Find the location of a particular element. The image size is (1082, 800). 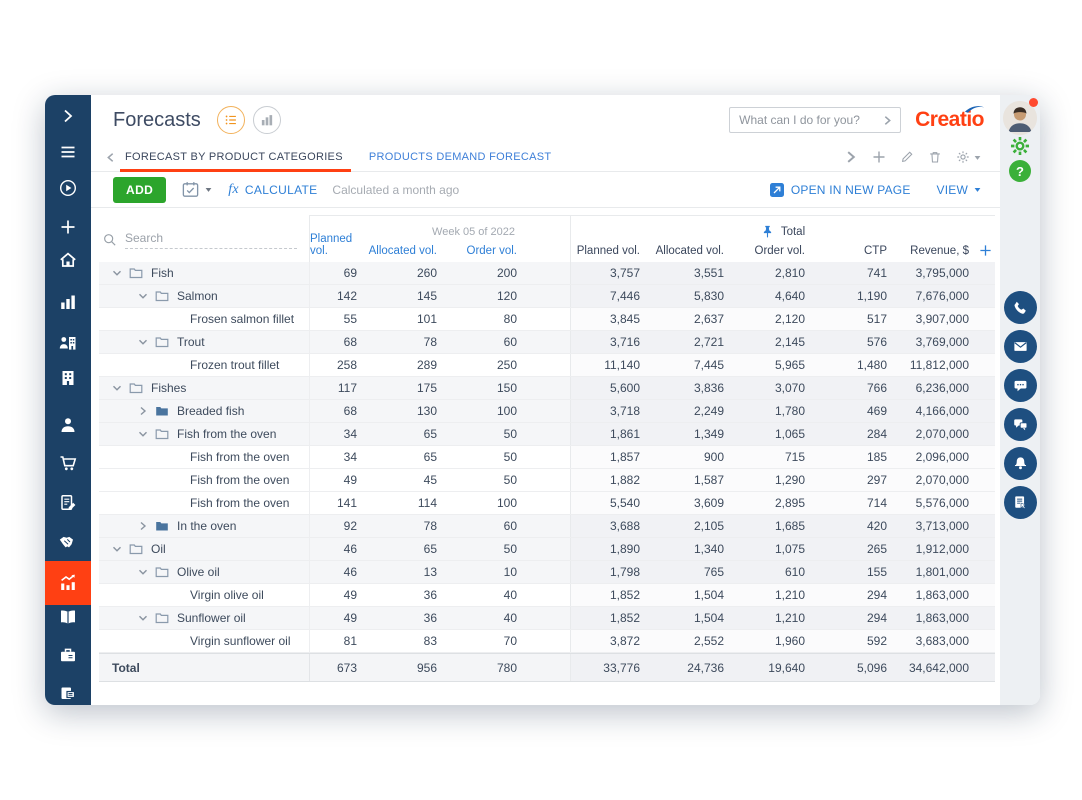

value-cell: 250 is located at coordinates (506, 365).